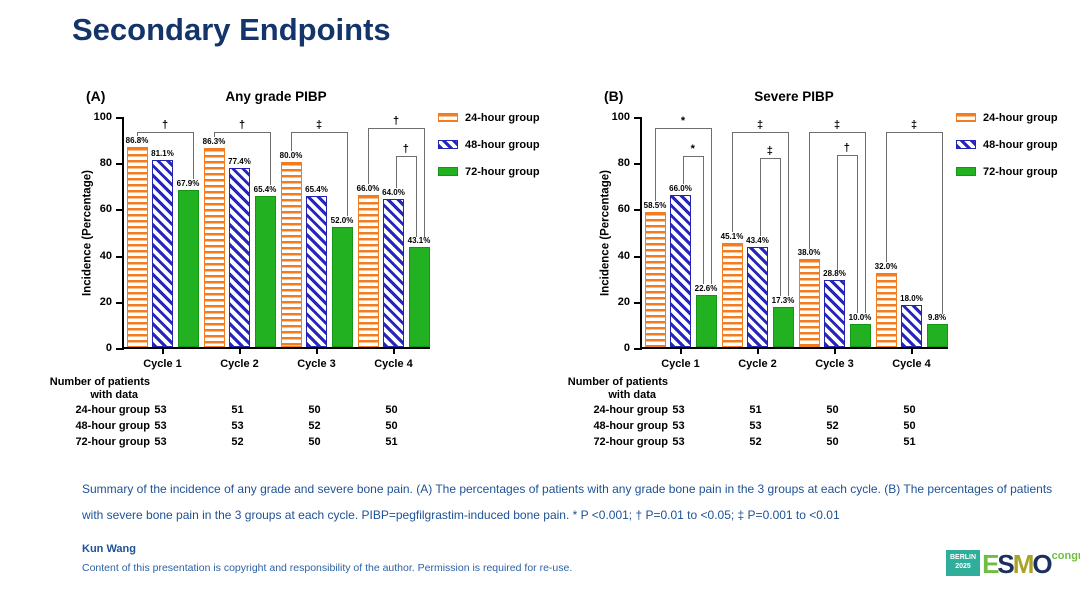  What do you see at coordinates (886, 267) in the screenshot?
I see `bar-value-label: 32.0%` at bounding box center [886, 267].